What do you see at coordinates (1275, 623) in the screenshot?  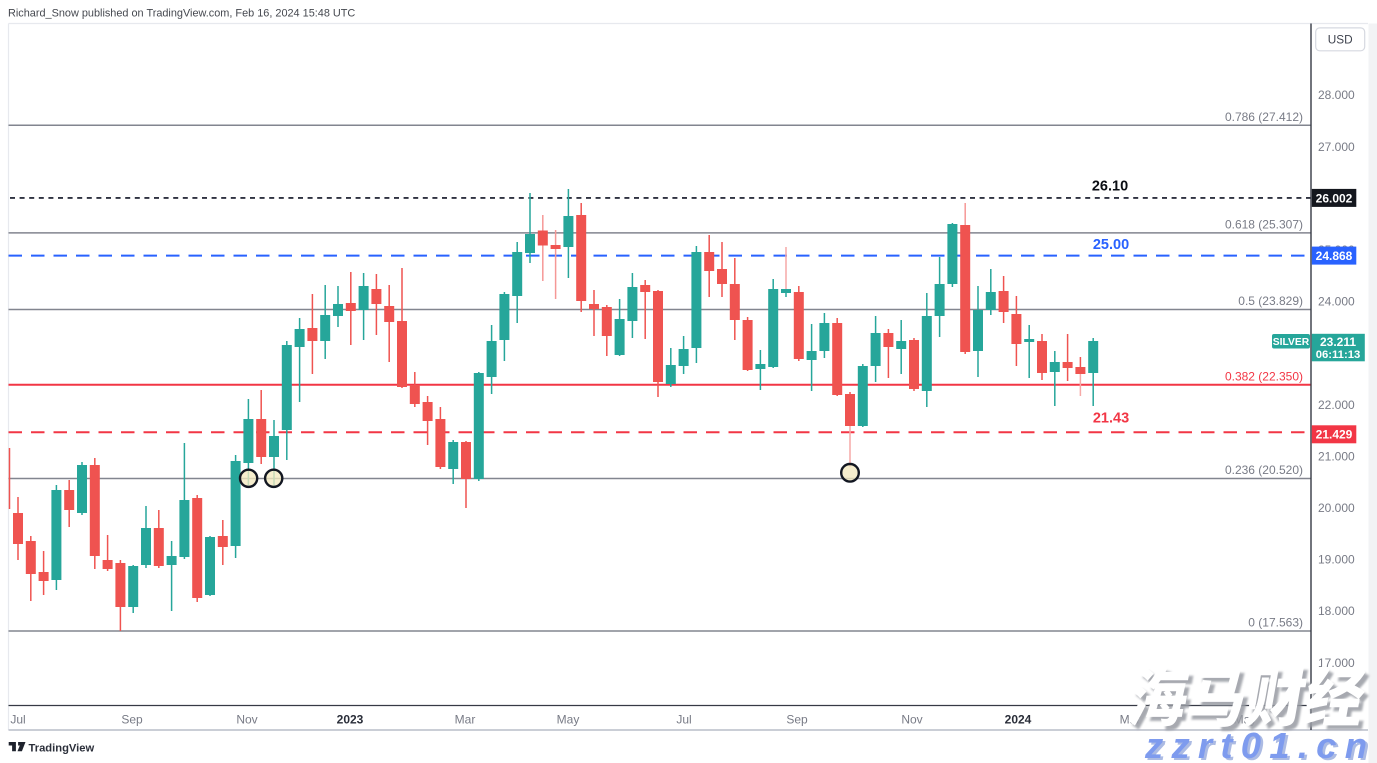 I see `svg-text: 0 (17.563)` at bounding box center [1275, 623].